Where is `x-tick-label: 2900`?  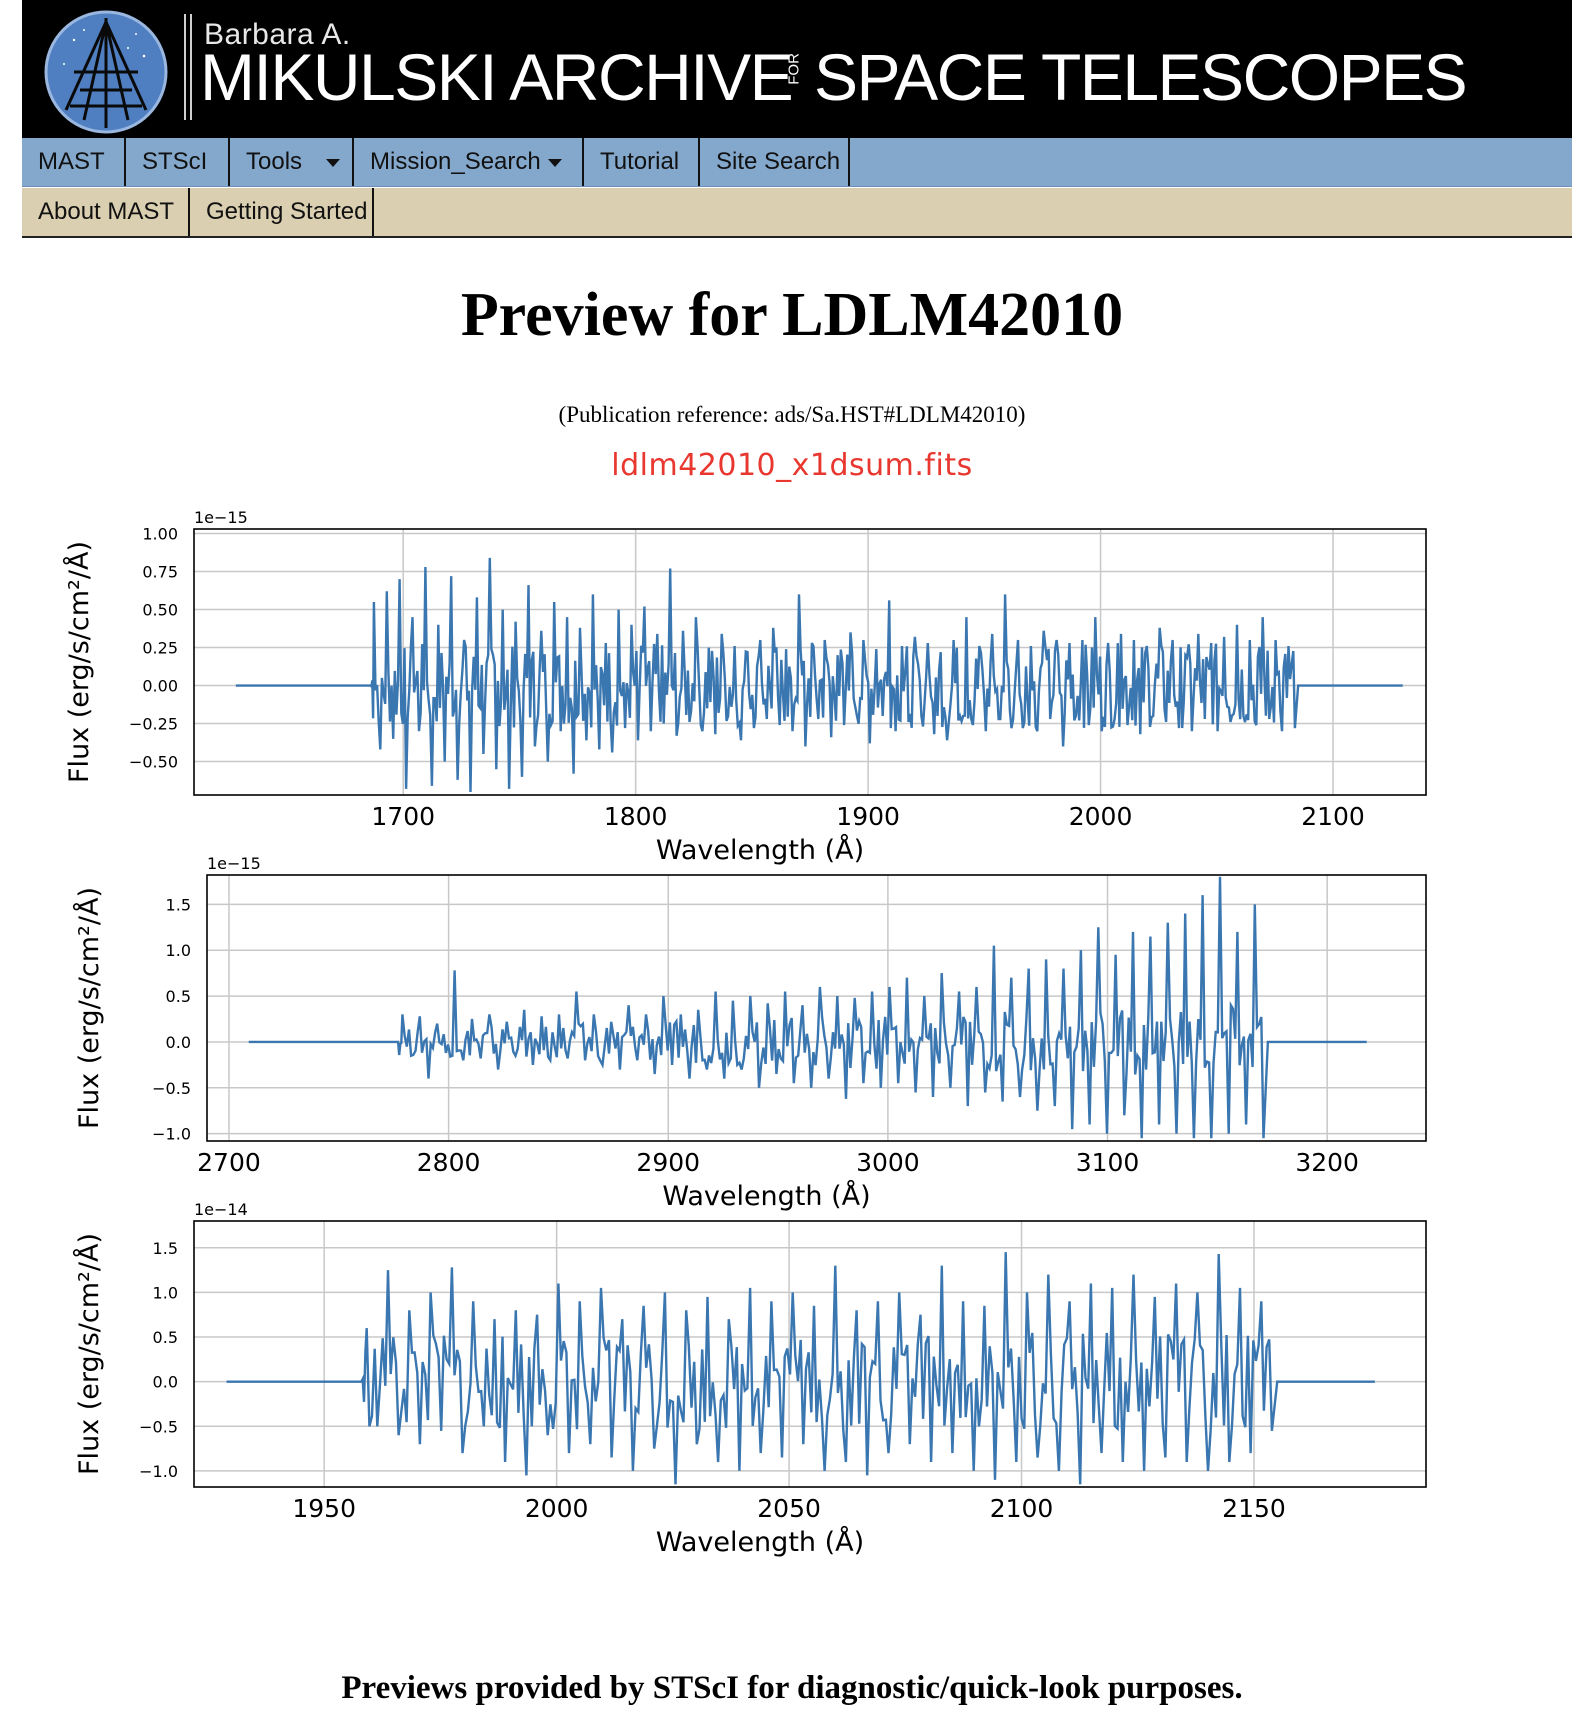
x-tick-label: 2900 is located at coordinates (668, 1162).